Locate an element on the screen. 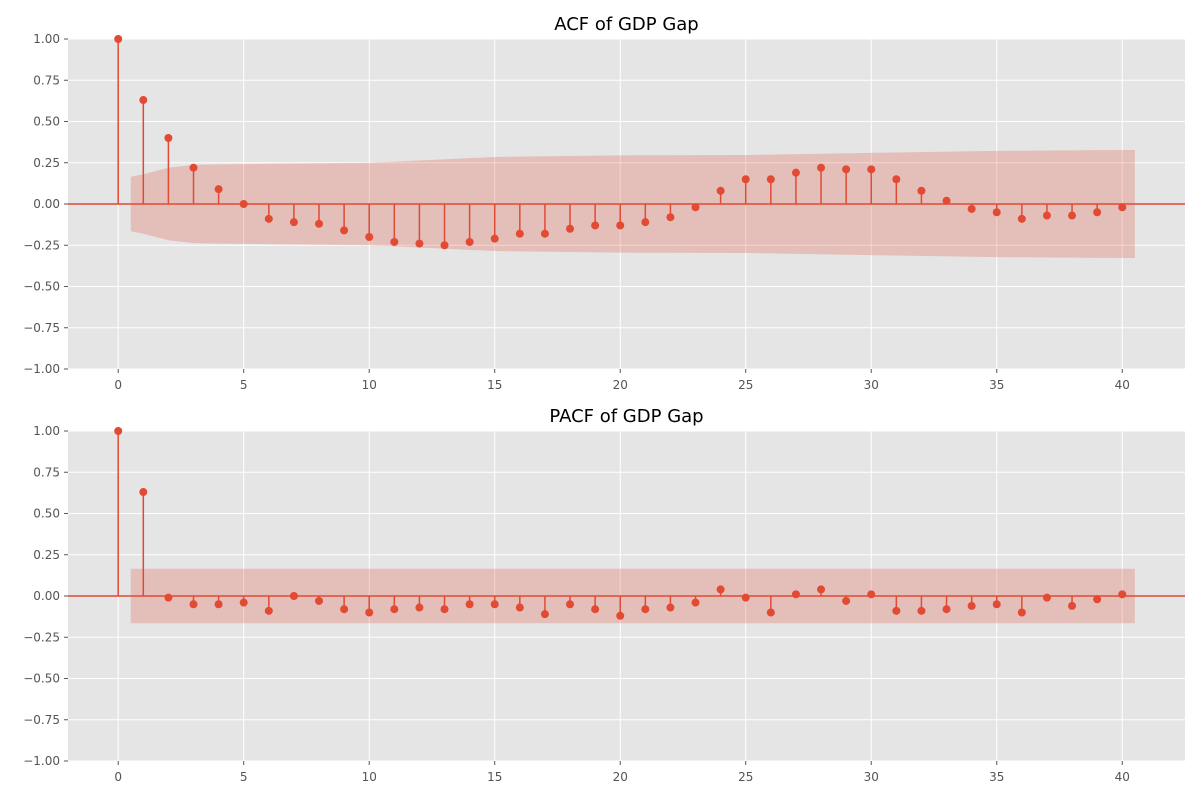 The width and height of the screenshot is (1200, 800). y-tick-label: −0.50 is located at coordinates (41, 679).